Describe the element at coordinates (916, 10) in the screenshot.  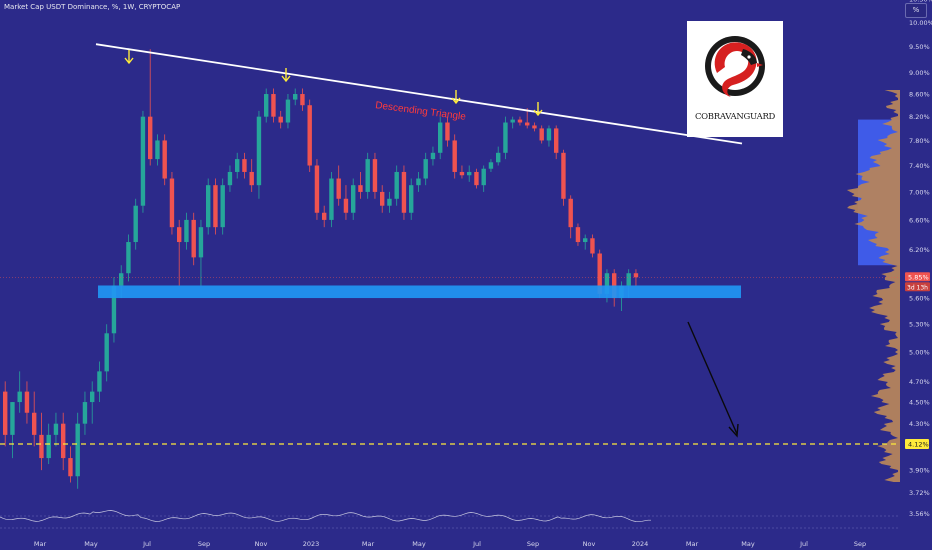
I see `percent-scale-button: %` at that location.